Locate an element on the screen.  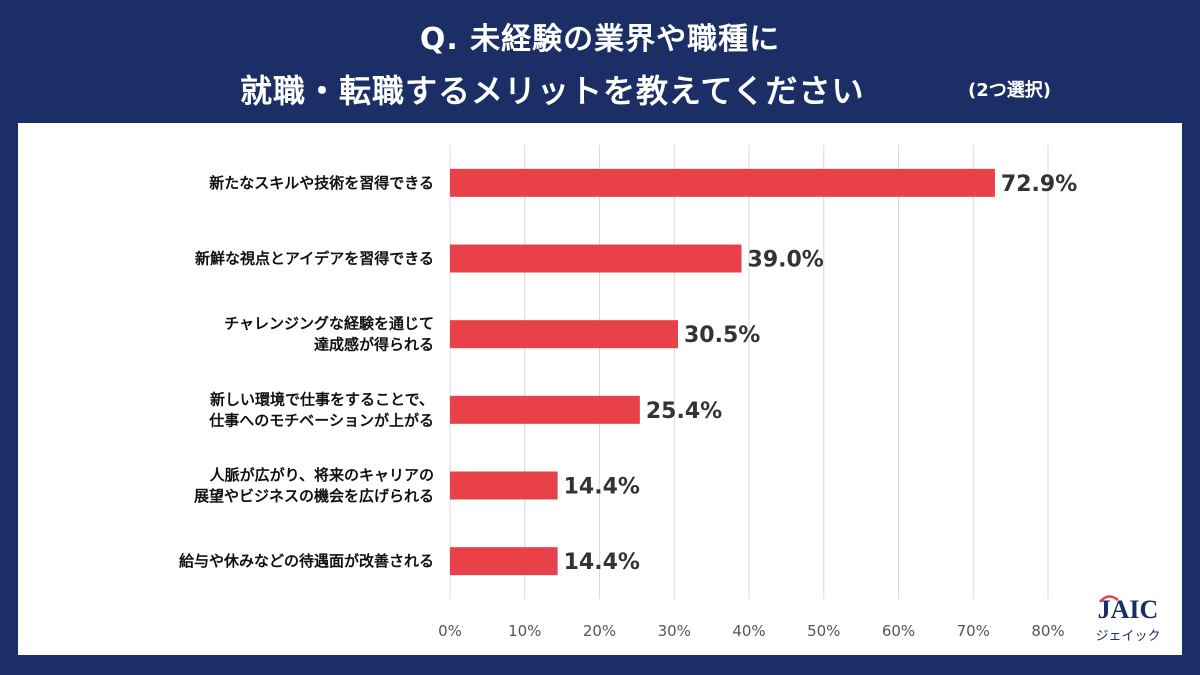
value-label: 72.9% is located at coordinates (1039, 184).